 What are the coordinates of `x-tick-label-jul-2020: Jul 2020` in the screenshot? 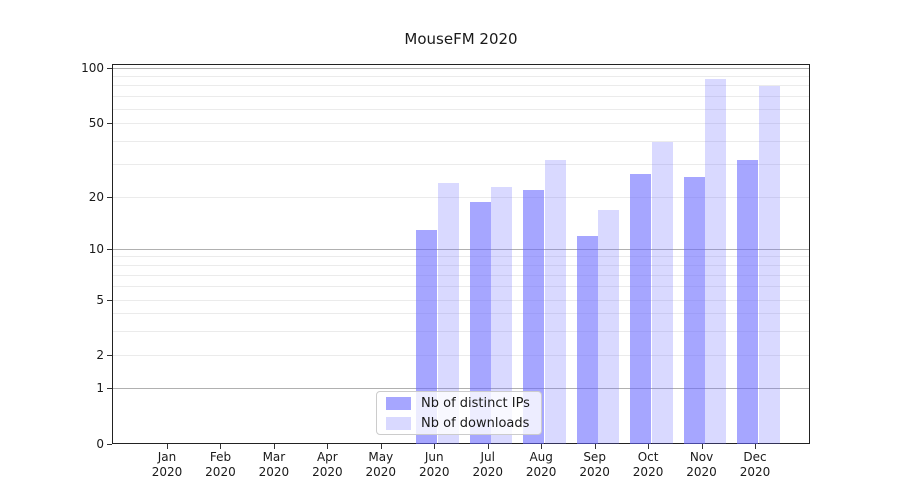 It's located at (487, 464).